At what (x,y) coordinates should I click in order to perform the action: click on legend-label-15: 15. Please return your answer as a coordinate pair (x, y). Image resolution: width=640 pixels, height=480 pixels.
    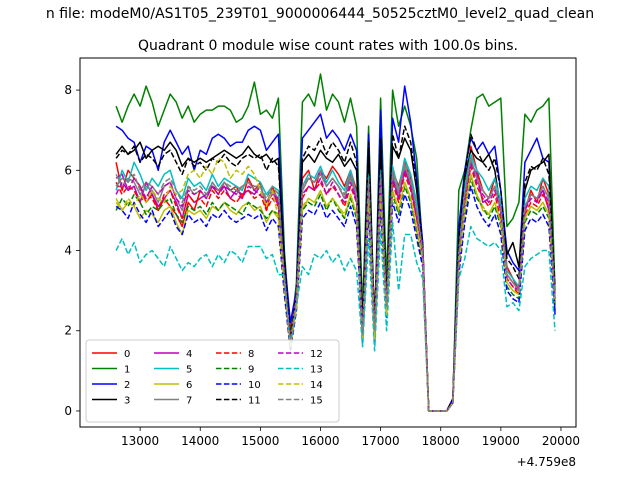
    Looking at the image, I should click on (316, 401).